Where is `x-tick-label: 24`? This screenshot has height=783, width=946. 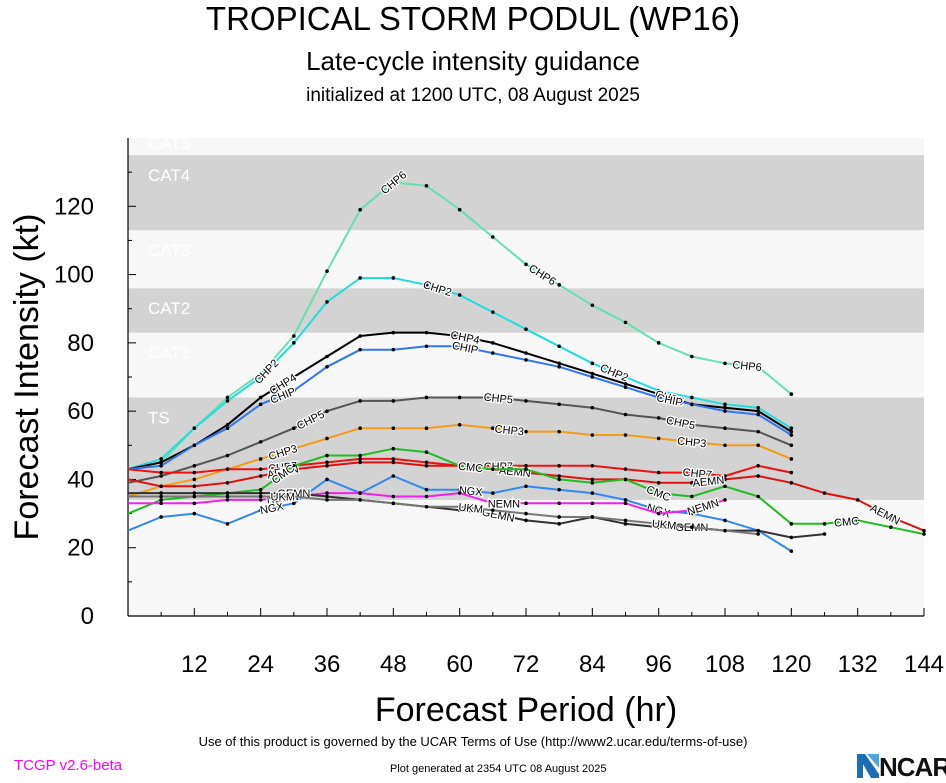
x-tick-label: 24 is located at coordinates (260, 664).